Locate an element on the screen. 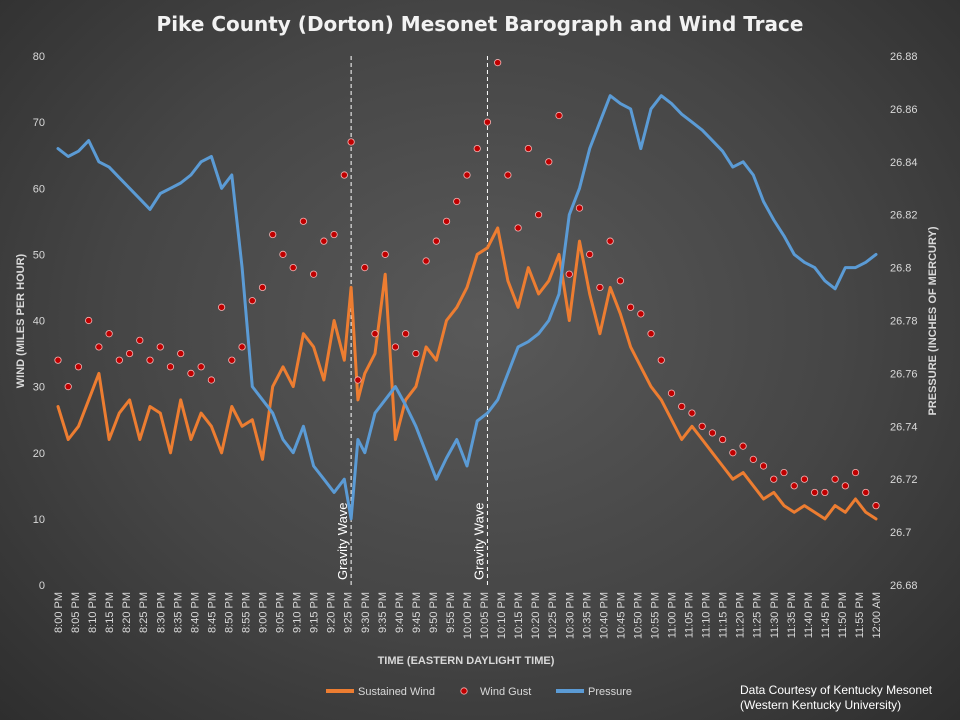 This screenshot has height=720, width=960. y-right-tick-label: 26.72 is located at coordinates (904, 480).